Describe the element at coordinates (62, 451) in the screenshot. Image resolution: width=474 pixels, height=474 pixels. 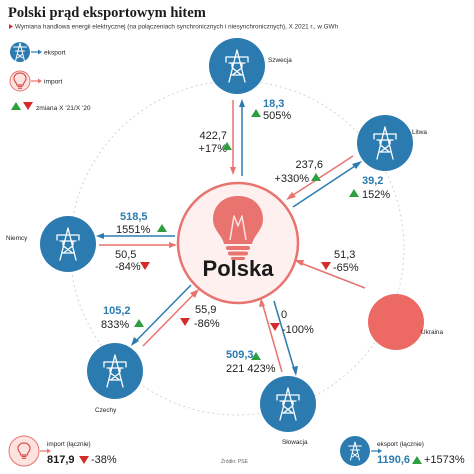
I see `total-import: import (łącznie) 817,9 -38%` at that location.